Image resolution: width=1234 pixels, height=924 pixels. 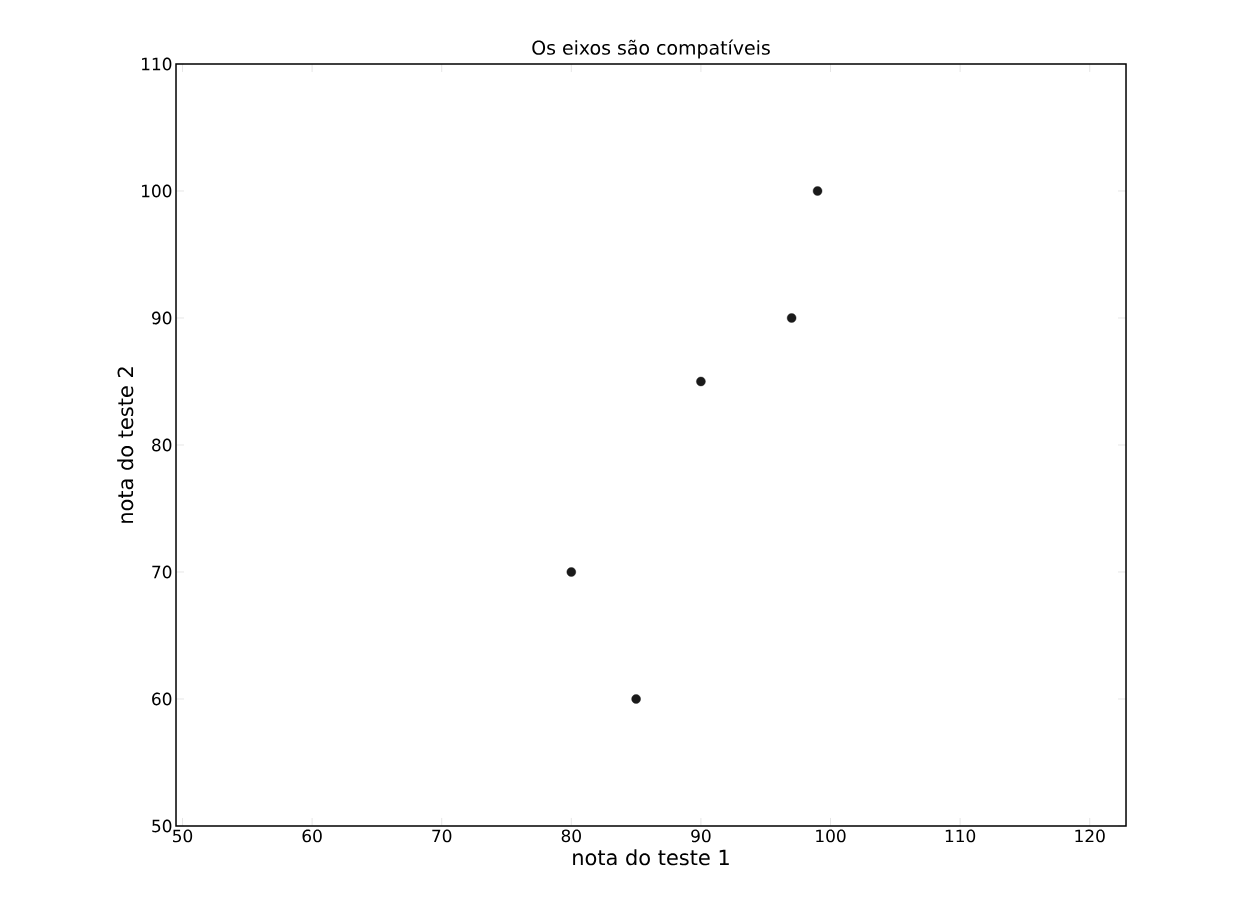 I want to click on x-tick-label: 120, so click(x=1090, y=836).